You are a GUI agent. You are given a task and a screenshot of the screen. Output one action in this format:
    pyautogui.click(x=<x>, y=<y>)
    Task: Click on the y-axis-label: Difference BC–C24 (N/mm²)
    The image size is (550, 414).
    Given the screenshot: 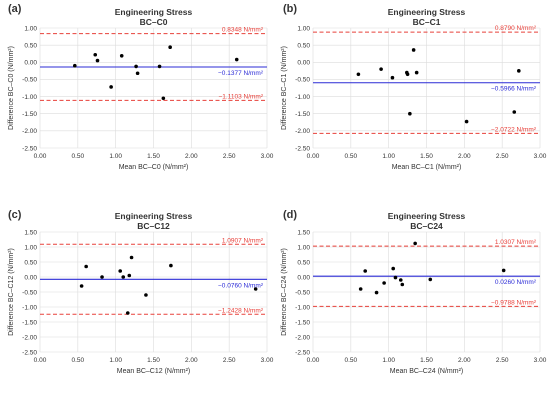 What is the action you would take?
    pyautogui.click(x=284, y=292)
    